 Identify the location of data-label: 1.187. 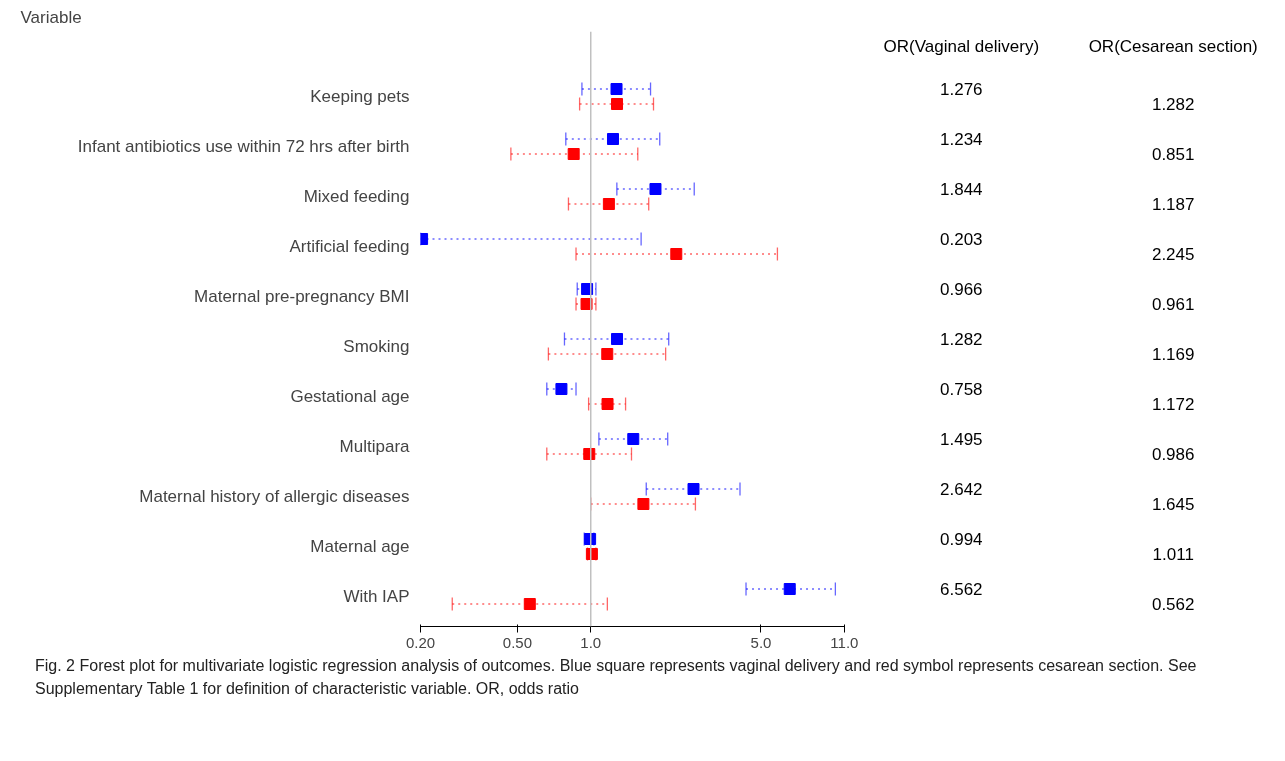
(1173, 204).